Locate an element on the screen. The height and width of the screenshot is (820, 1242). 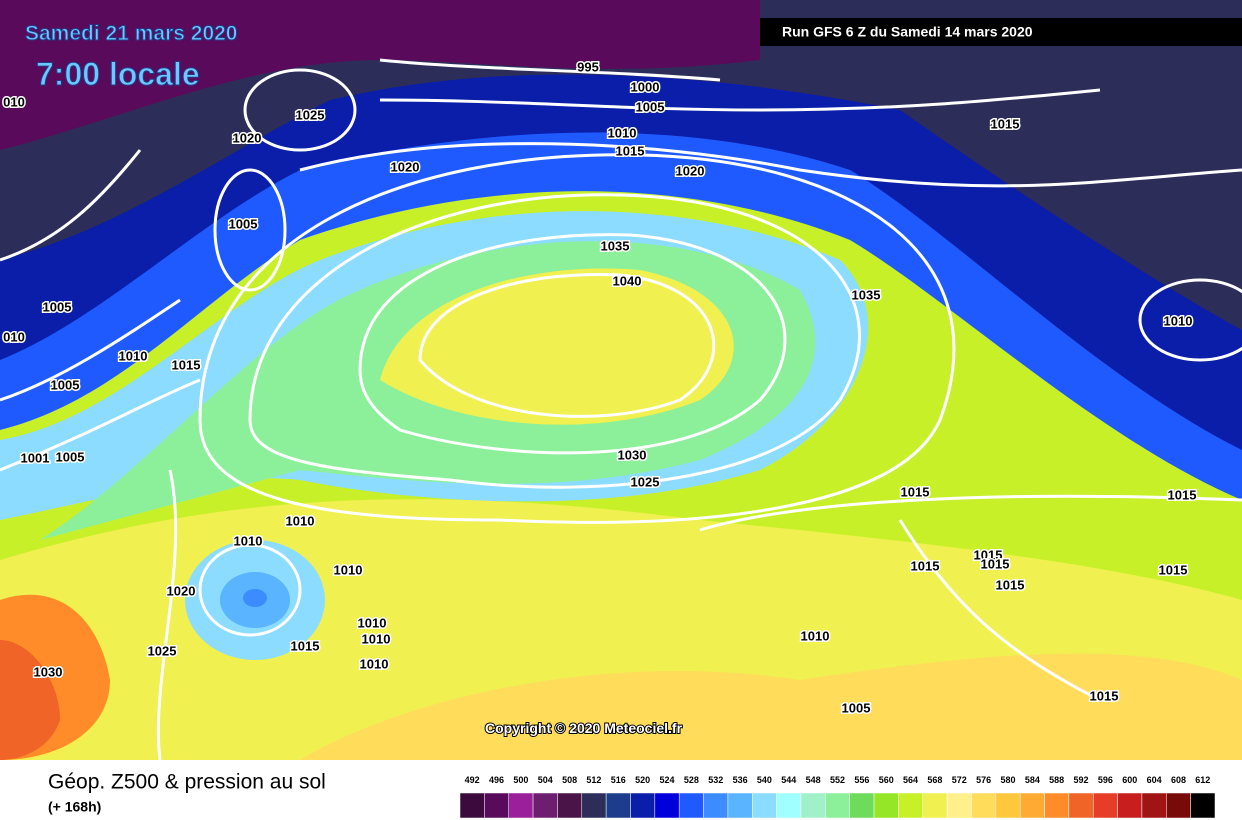
level-label: 612 is located at coordinates (1202, 780).